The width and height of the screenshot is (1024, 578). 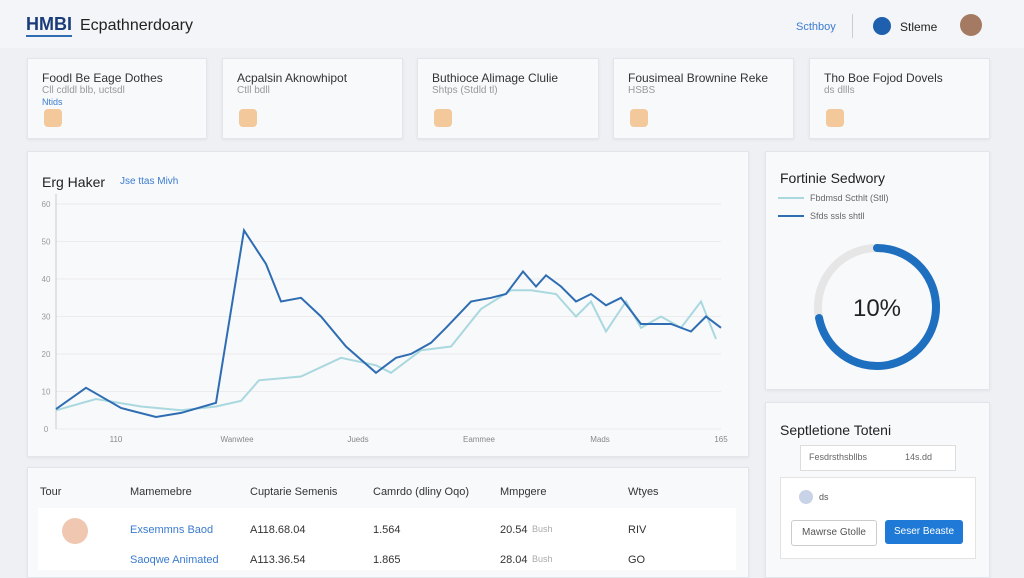 What do you see at coordinates (698, 78) in the screenshot?
I see `card-title: Fousimeal Brownine Reke` at bounding box center [698, 78].